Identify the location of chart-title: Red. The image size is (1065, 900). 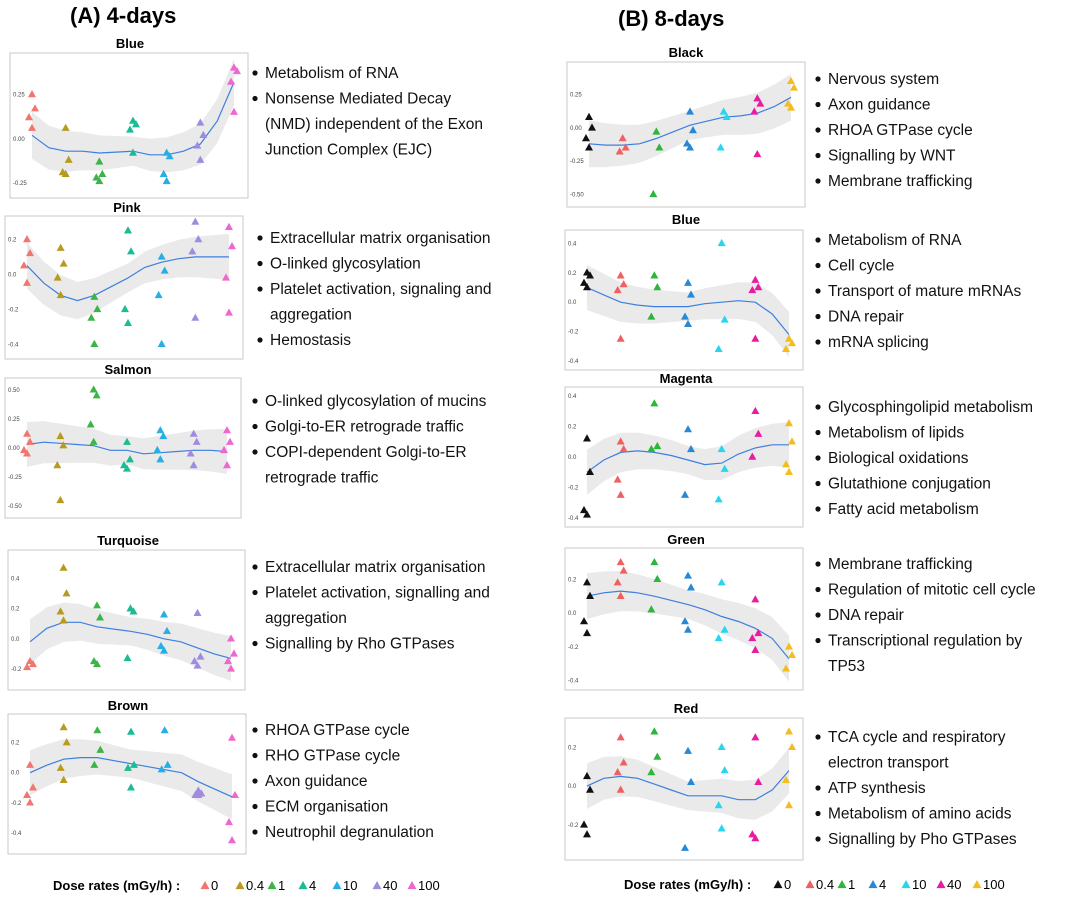
(686, 708).